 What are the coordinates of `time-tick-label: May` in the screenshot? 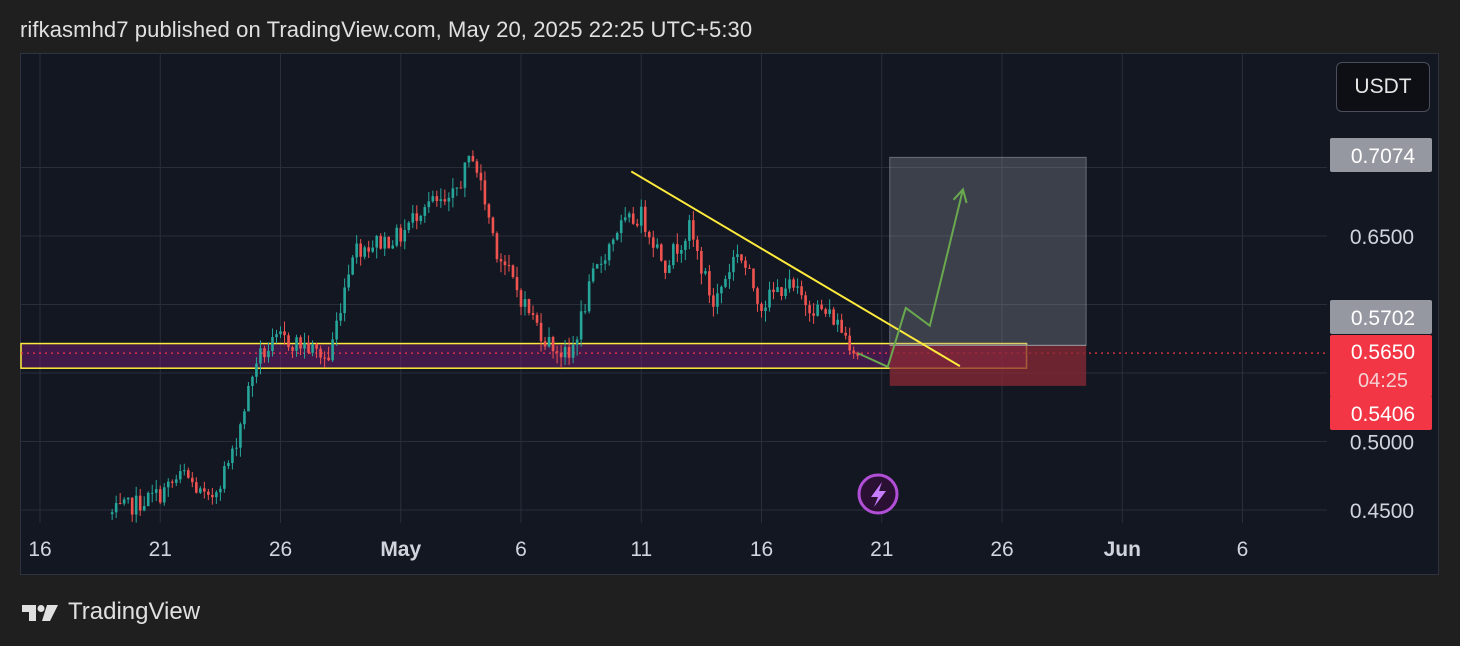 It's located at (400, 549).